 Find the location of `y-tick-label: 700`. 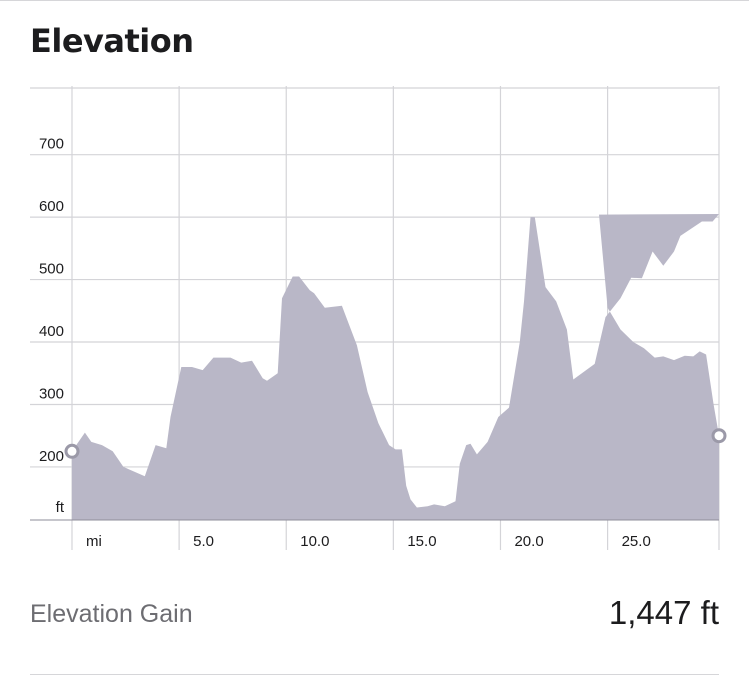

y-tick-label: 700 is located at coordinates (51, 144).